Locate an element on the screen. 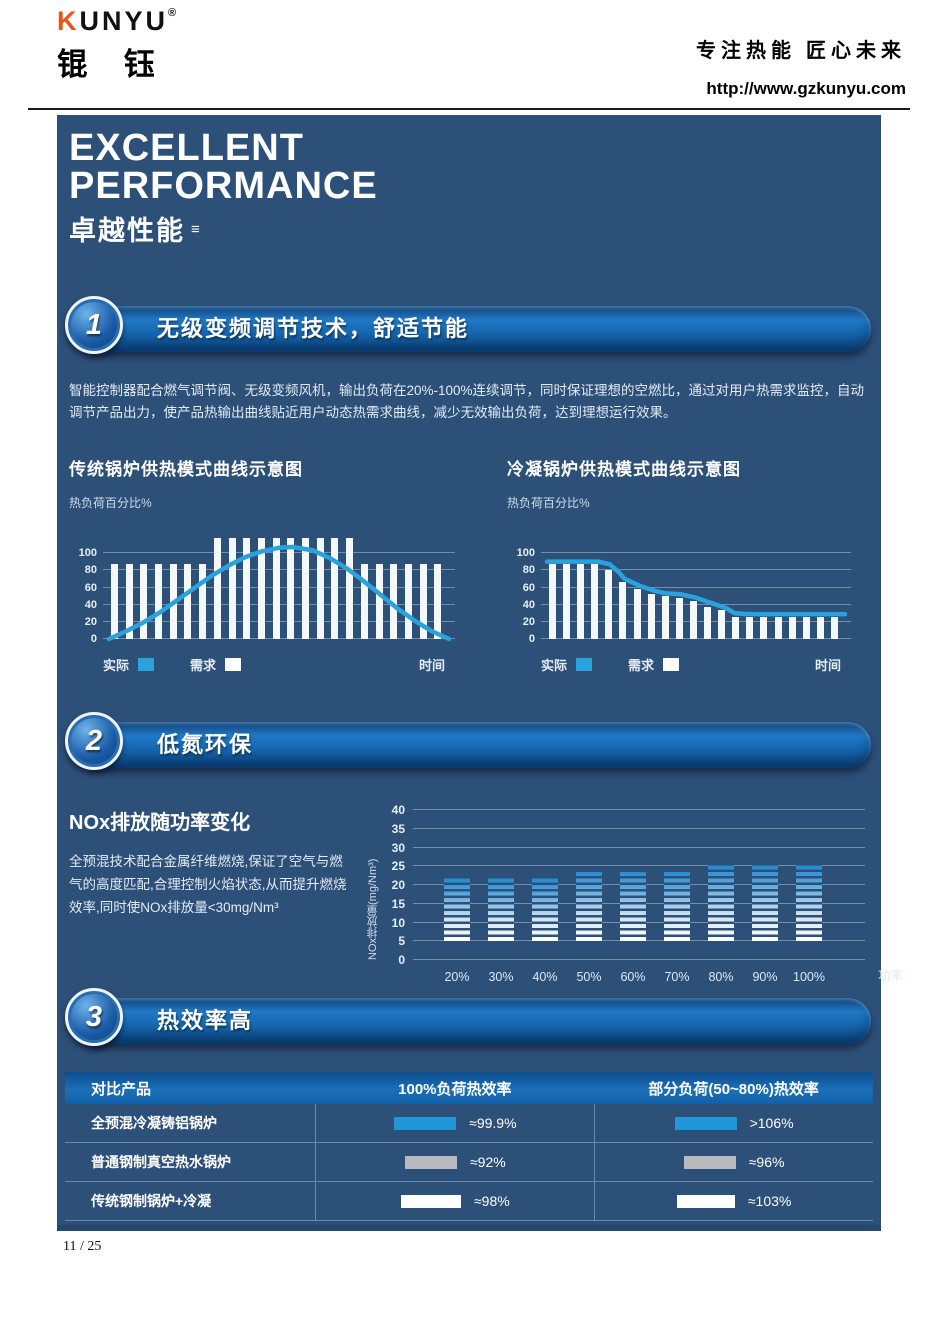 The image size is (938, 1328). badge-number: 3 is located at coordinates (94, 1016).